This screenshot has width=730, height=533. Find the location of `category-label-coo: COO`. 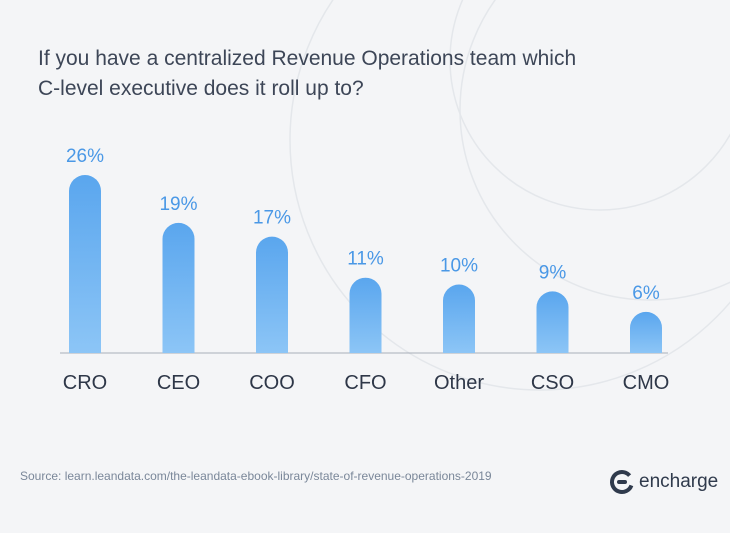

category-label-coo: COO is located at coordinates (272, 383).